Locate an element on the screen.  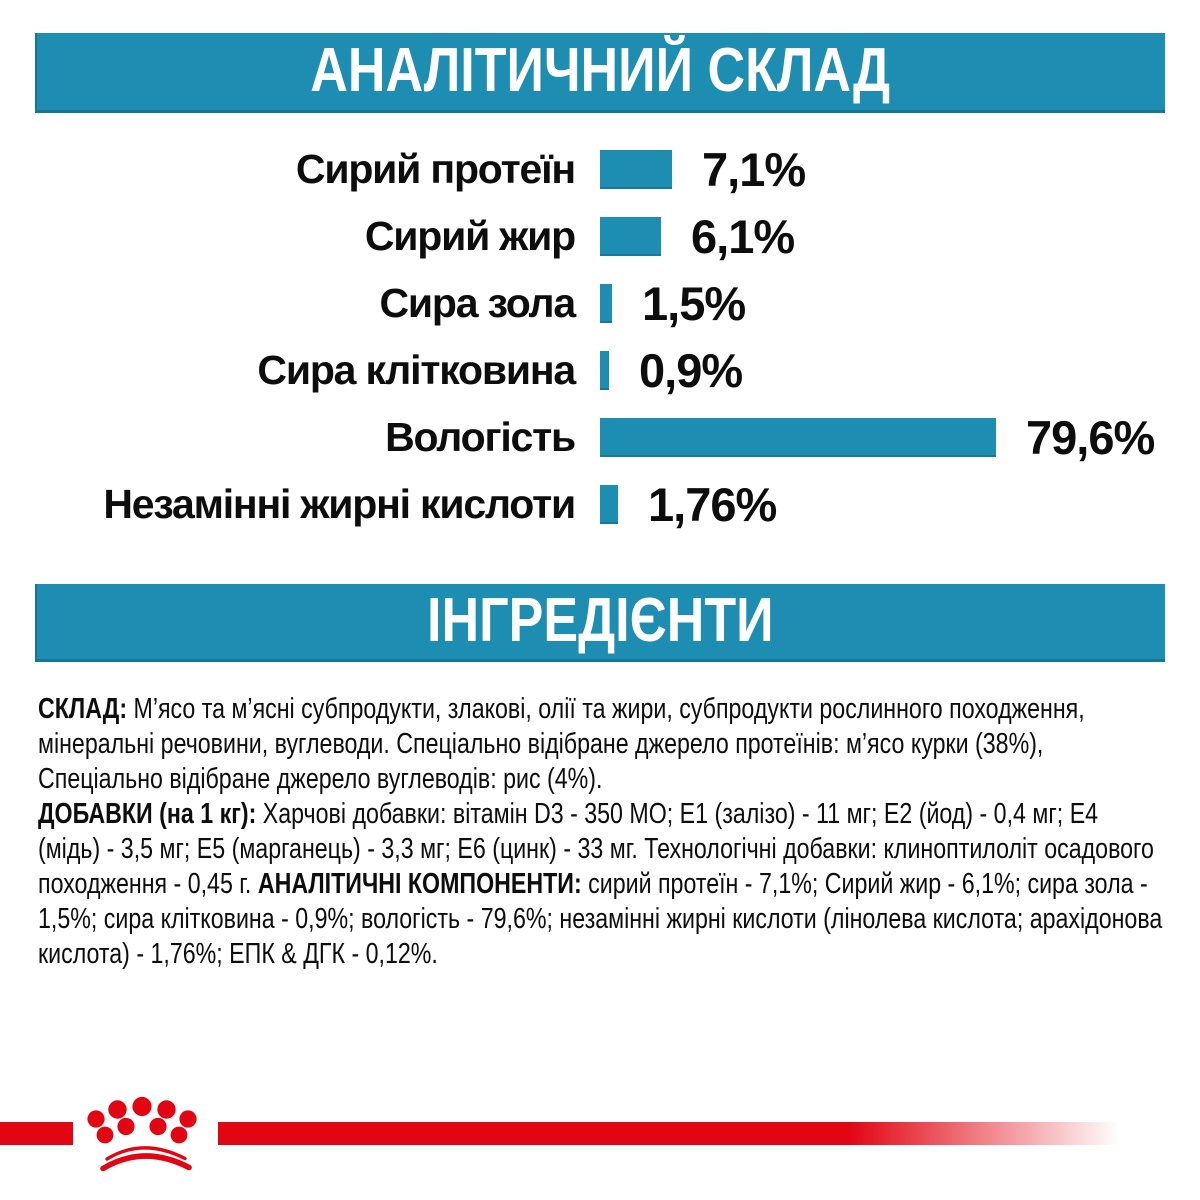
ingredients-run-in-heading: СКЛАД: is located at coordinates (86, 709).